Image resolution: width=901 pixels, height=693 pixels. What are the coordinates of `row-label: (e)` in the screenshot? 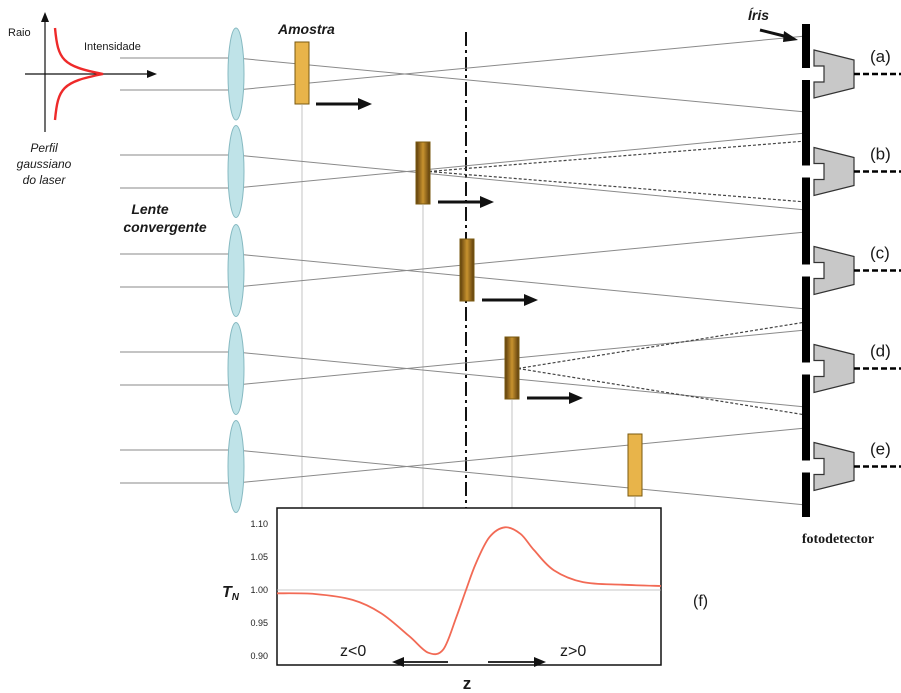 It's located at (880, 449).